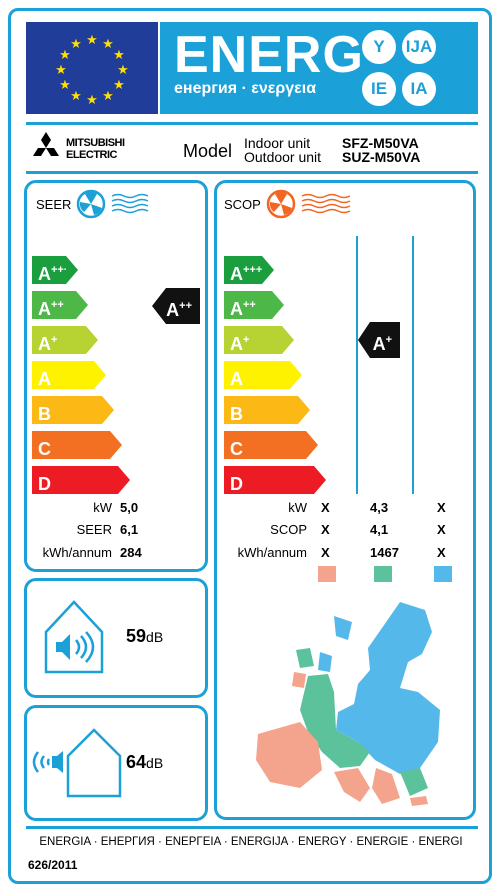 The width and height of the screenshot is (500, 892). I want to click on scop-scop-average: 4,1, so click(379, 529).